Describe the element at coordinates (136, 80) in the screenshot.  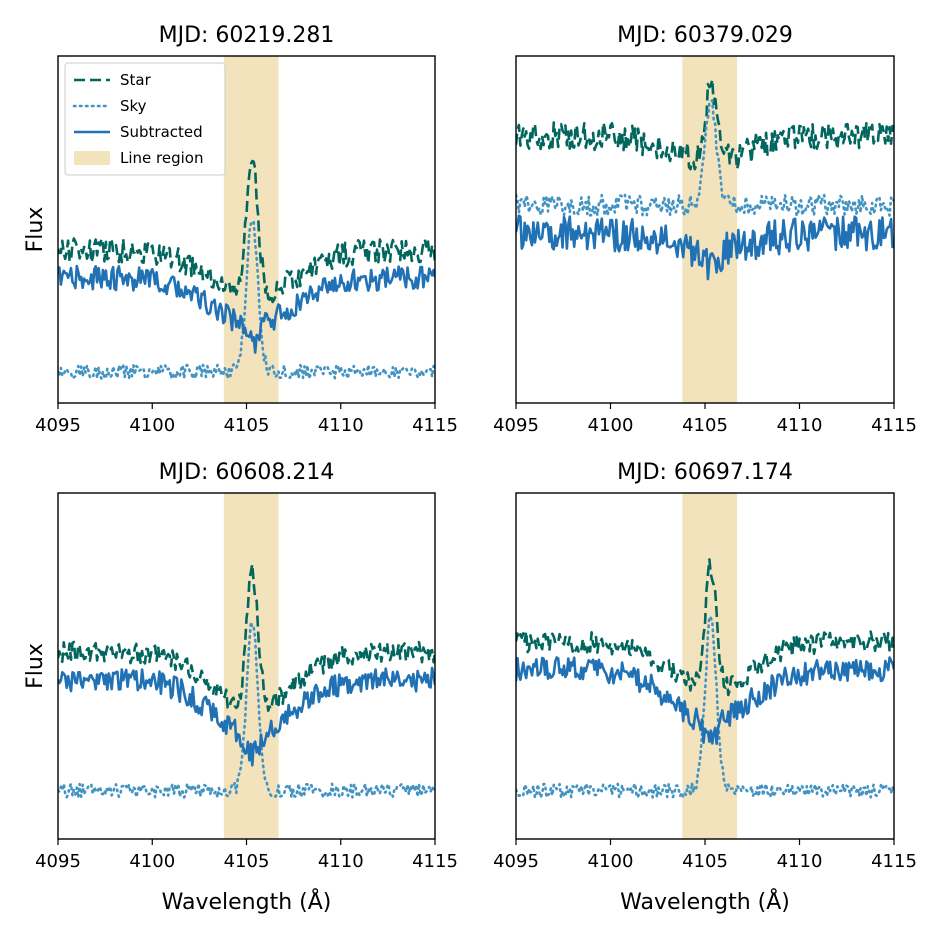
I see `legend-label: Star` at that location.